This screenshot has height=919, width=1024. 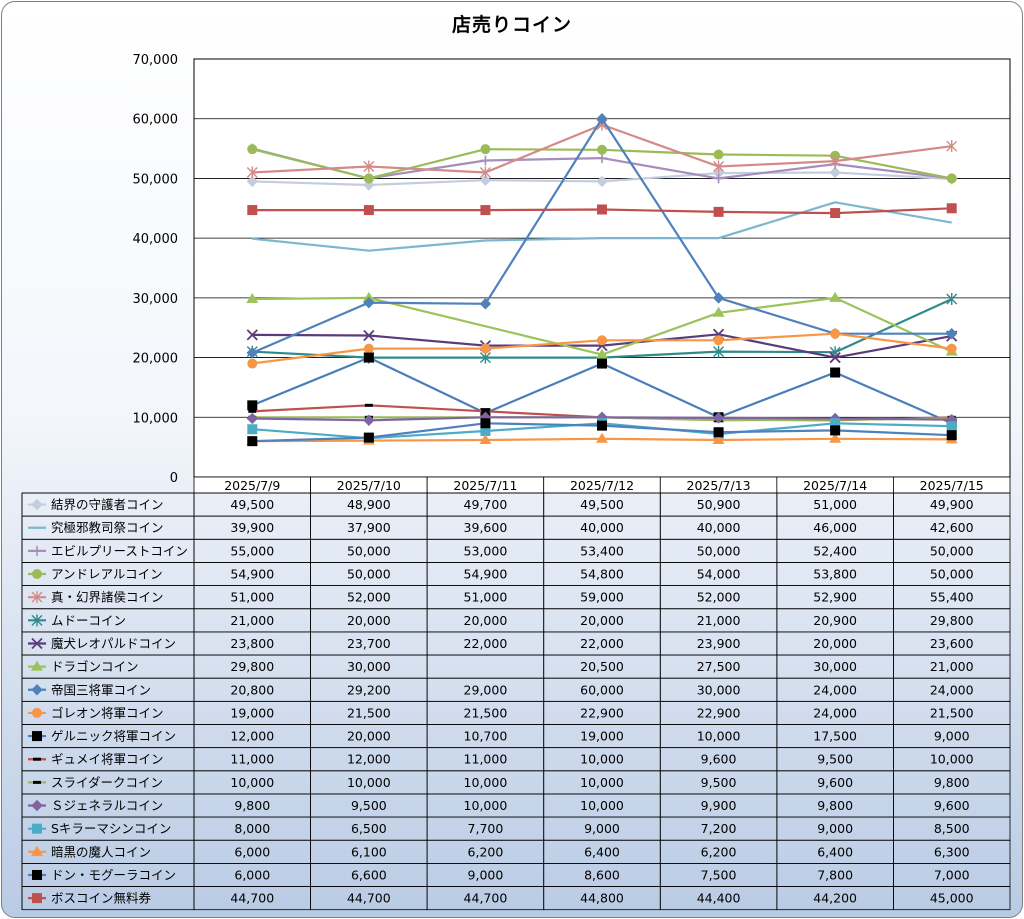 I want to click on series-name: 帝国三将軍コイン, so click(x=101, y=689).